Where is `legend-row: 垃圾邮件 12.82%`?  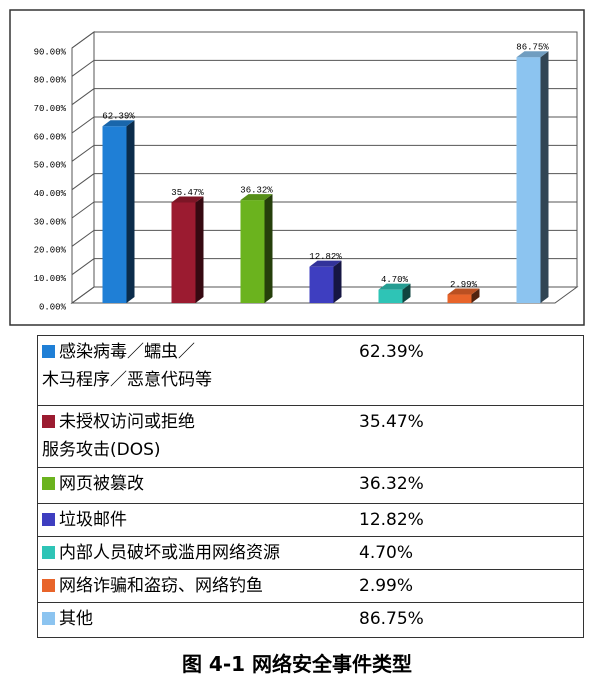 legend-row: 垃圾邮件 12.82% is located at coordinates (310, 520).